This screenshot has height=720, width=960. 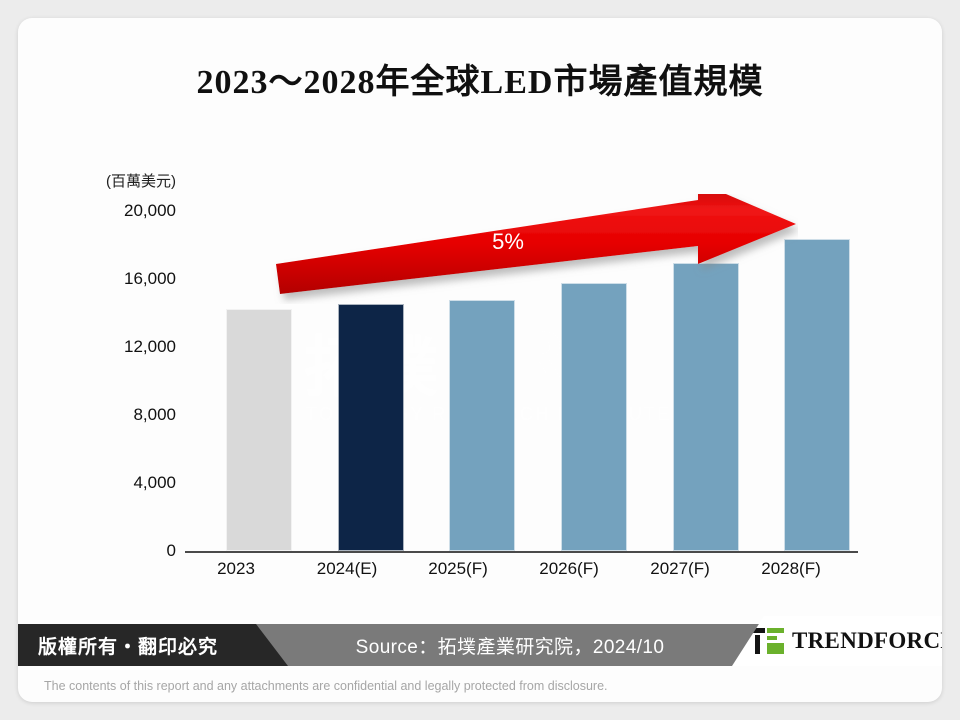 What do you see at coordinates (767, 641) in the screenshot?
I see `trendforce-logo-icon` at bounding box center [767, 641].